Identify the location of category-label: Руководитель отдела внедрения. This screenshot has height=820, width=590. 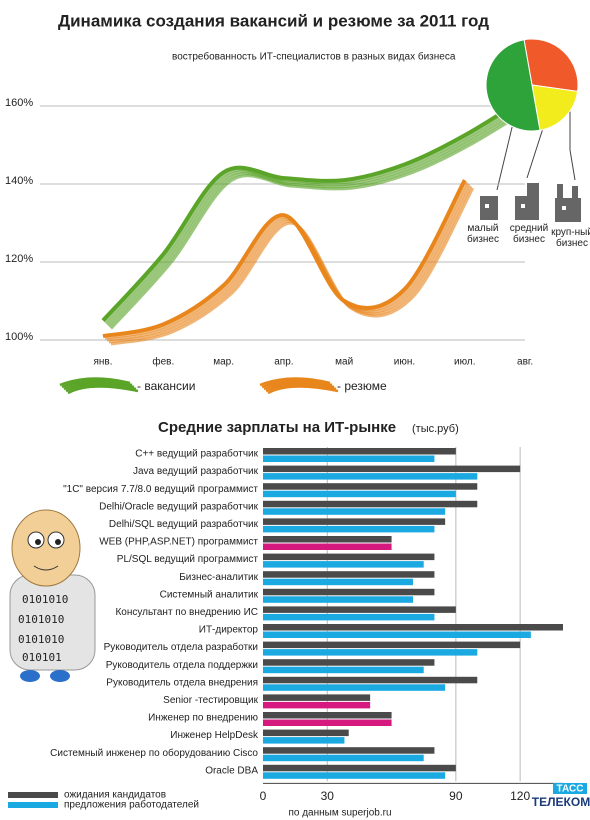
(182, 682).